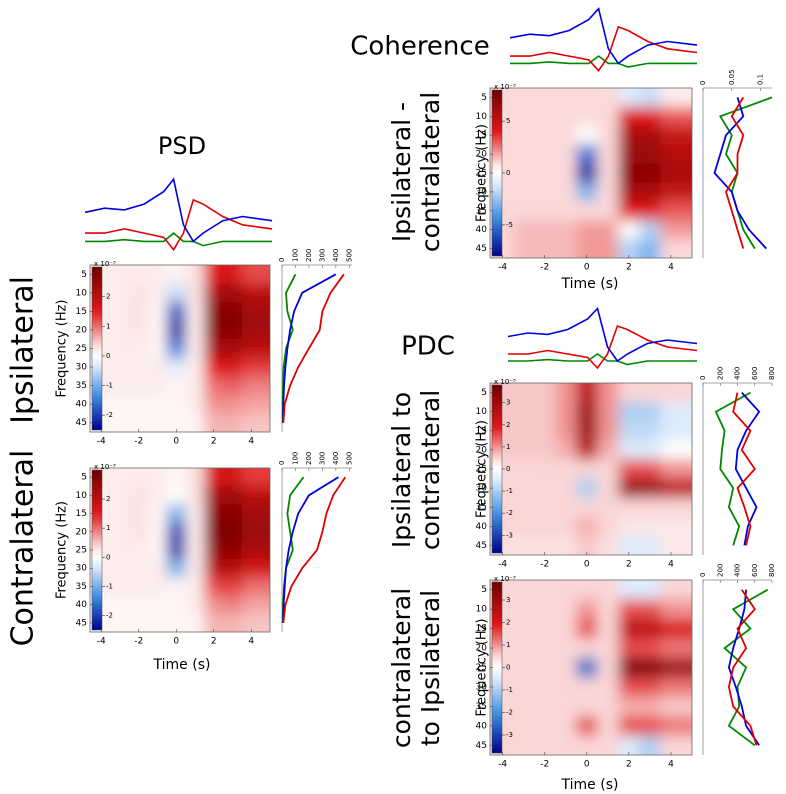  I want to click on profile-tick-label: 200, so click(309, 458).